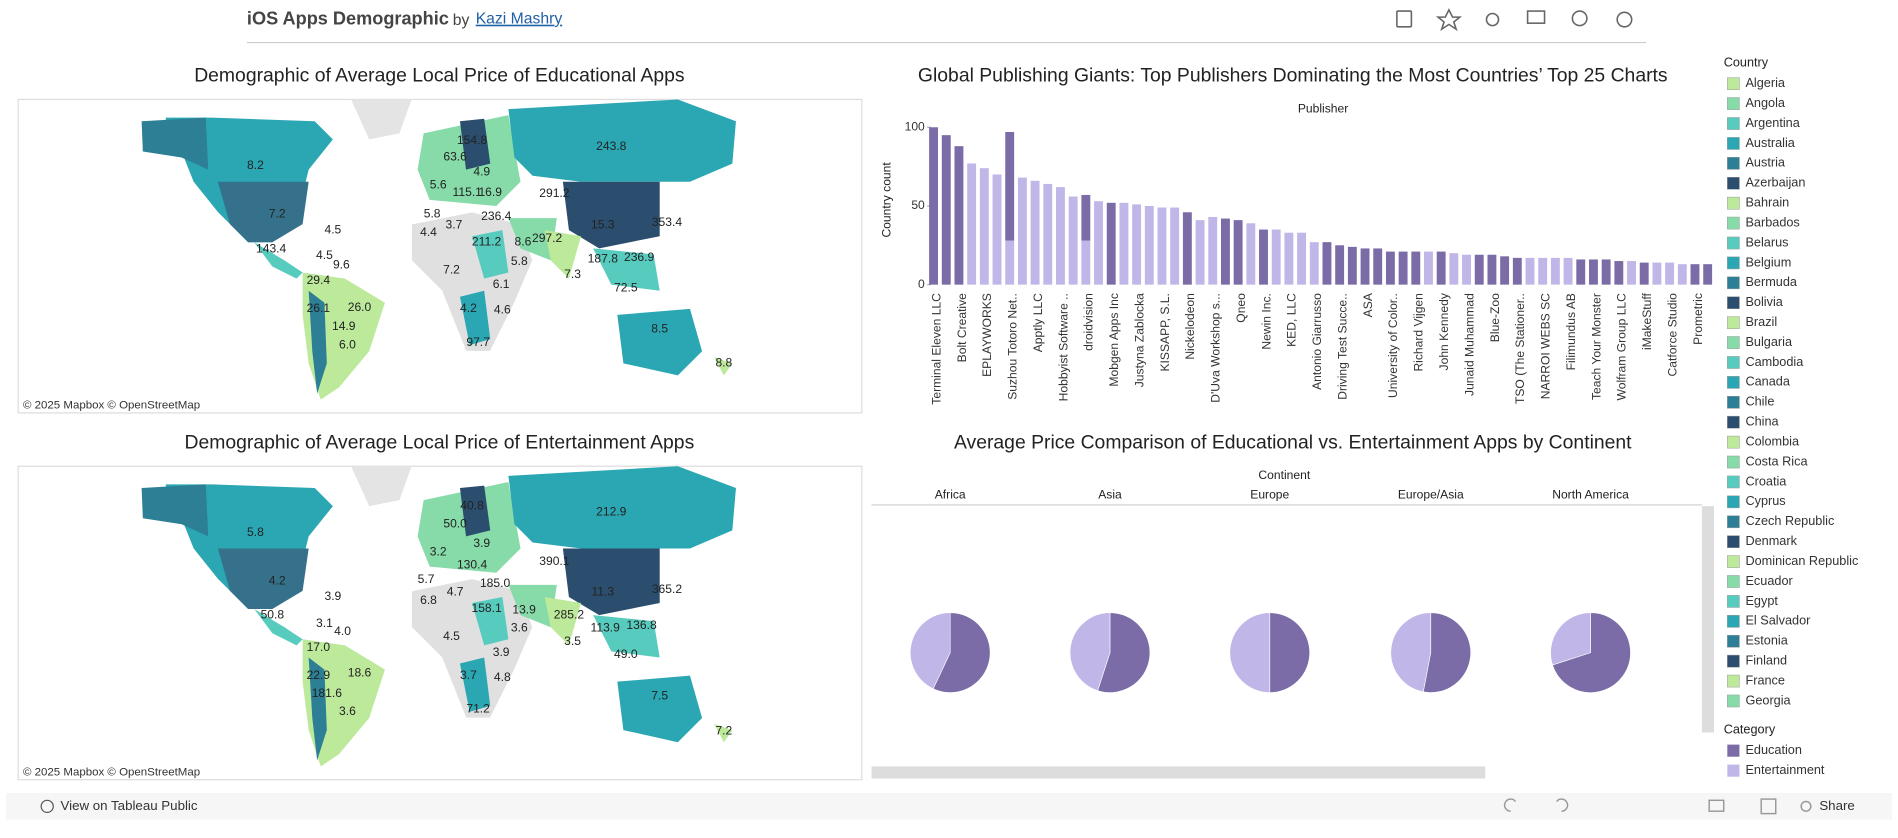 This screenshot has width=1898, height=838. I want to click on map-value-label: 8.8, so click(723, 363).